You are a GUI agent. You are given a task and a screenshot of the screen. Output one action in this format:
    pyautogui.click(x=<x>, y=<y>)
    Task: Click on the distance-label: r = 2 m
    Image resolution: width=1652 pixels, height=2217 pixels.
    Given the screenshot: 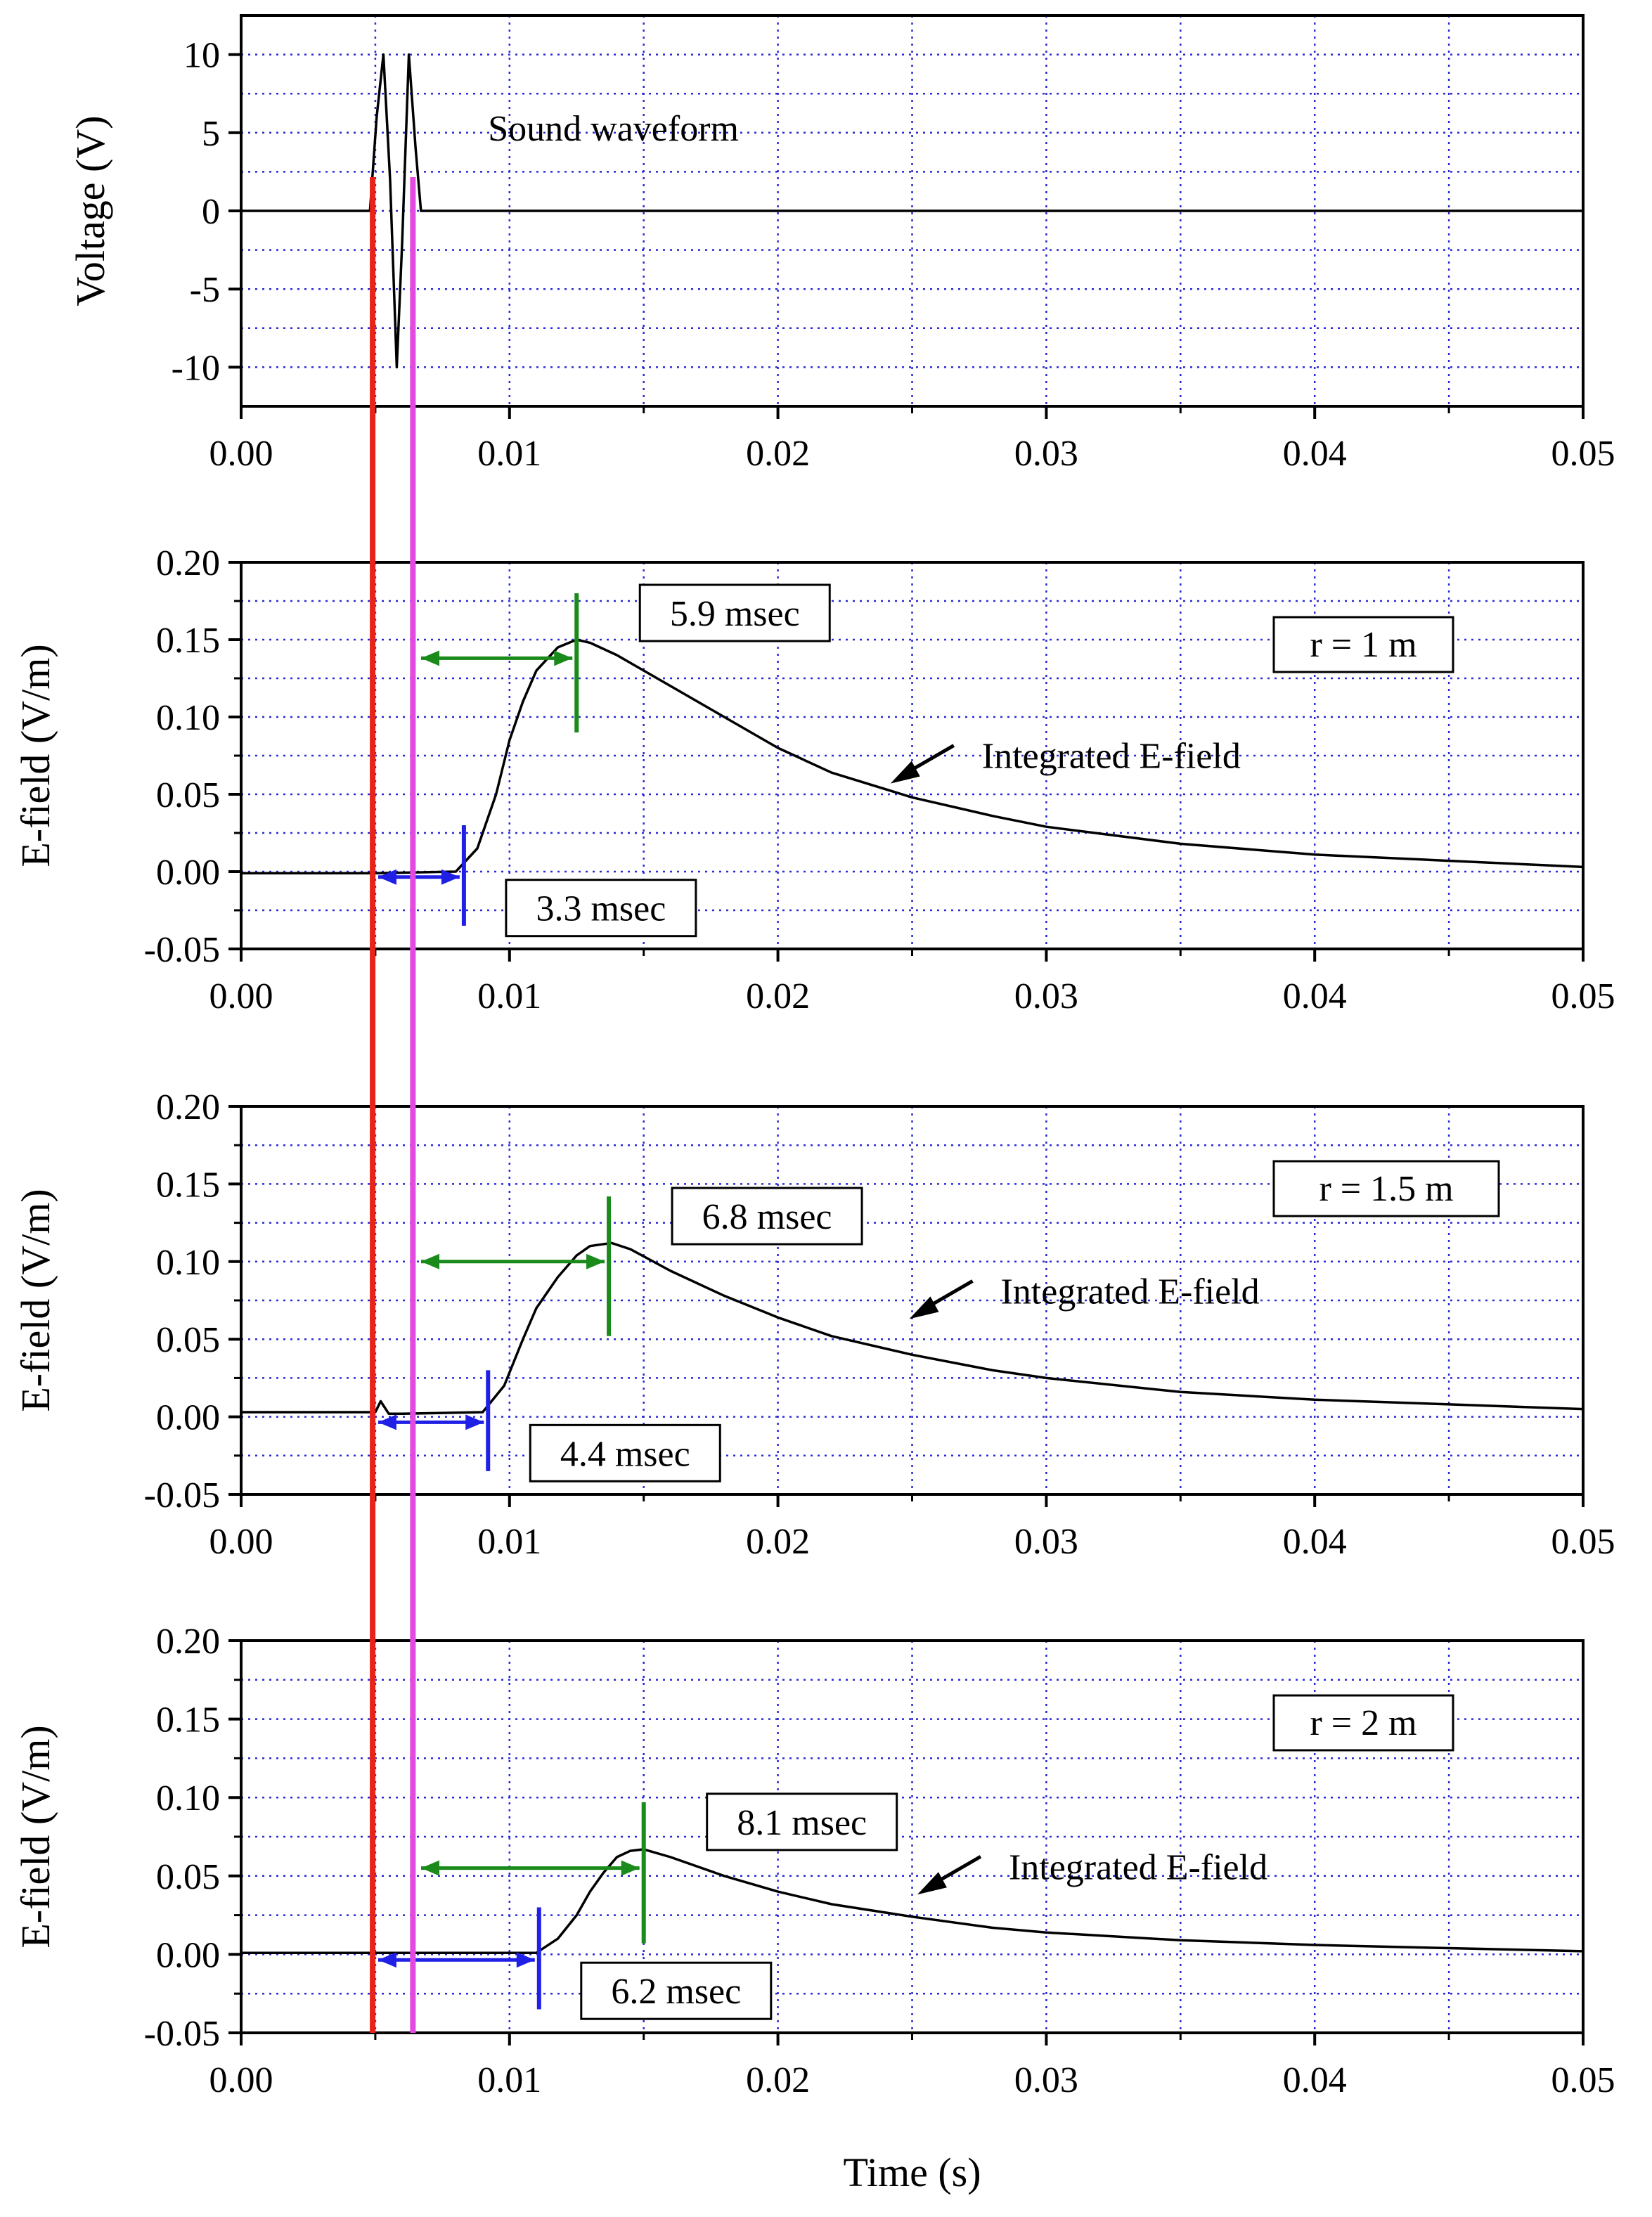 What is the action you would take?
    pyautogui.click(x=1363, y=1723)
    